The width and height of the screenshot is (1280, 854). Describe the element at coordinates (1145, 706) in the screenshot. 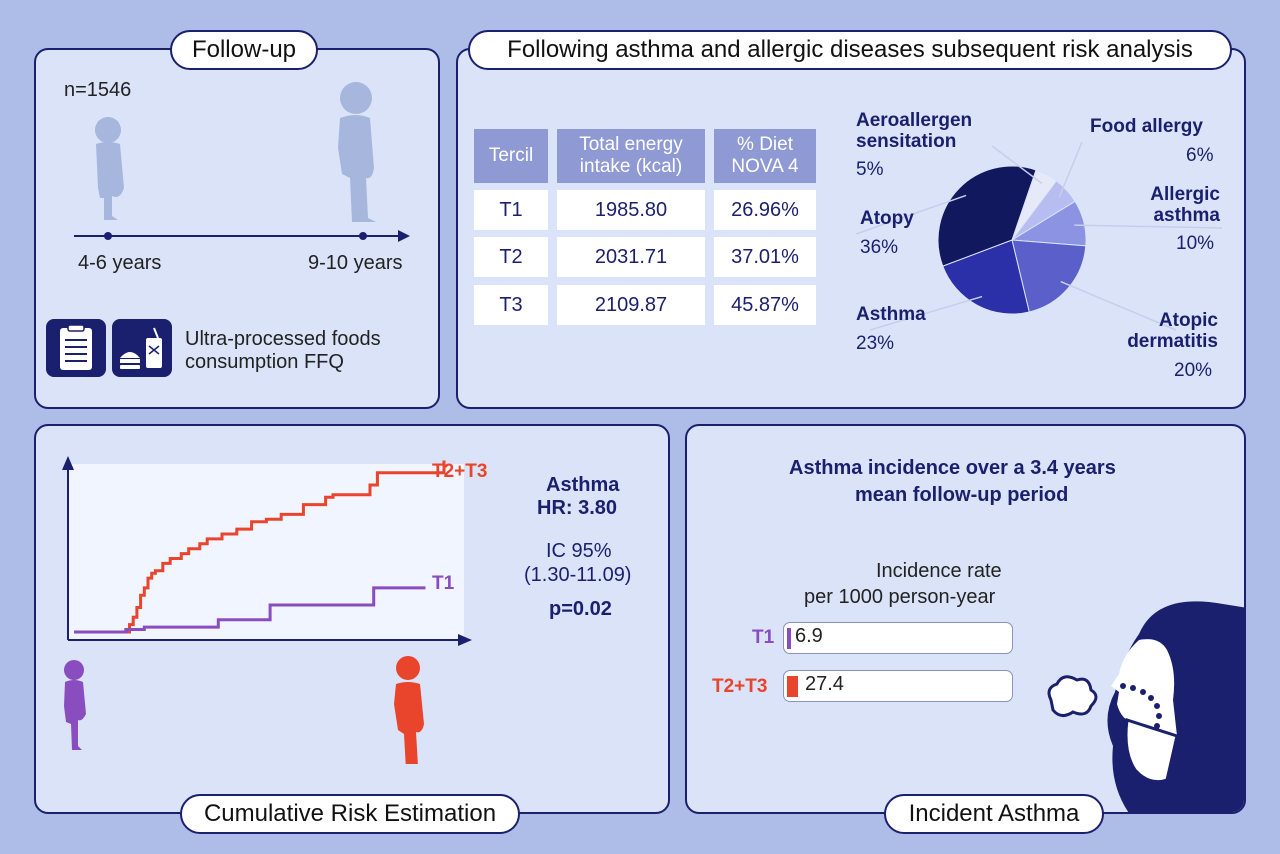

I see `coughing-person-illustration` at that location.